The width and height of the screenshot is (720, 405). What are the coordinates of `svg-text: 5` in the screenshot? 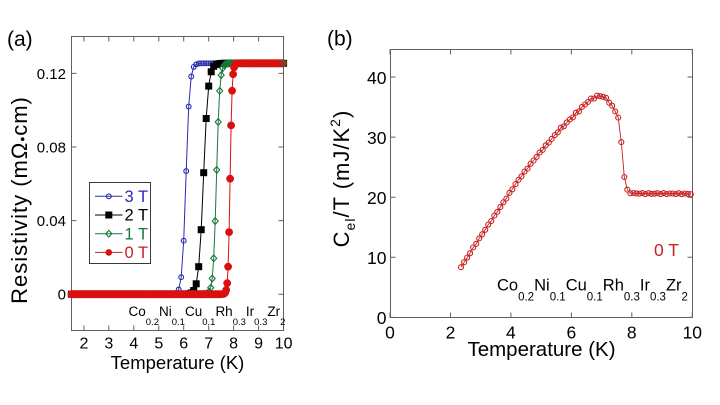 It's located at (158, 344).